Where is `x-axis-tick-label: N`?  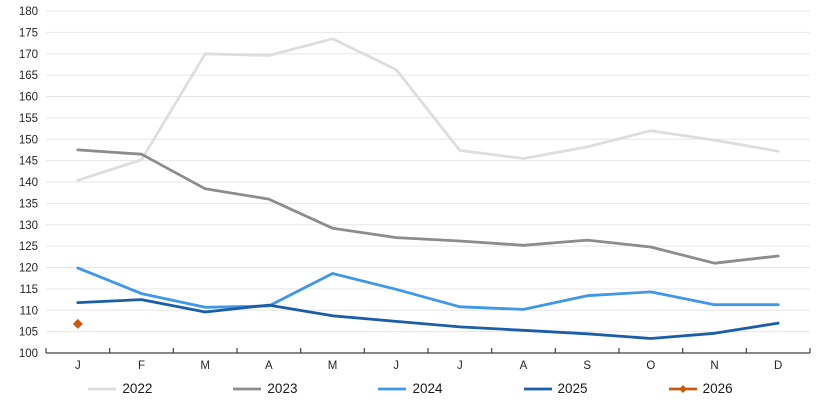
x-axis-tick-label: N is located at coordinates (714, 366).